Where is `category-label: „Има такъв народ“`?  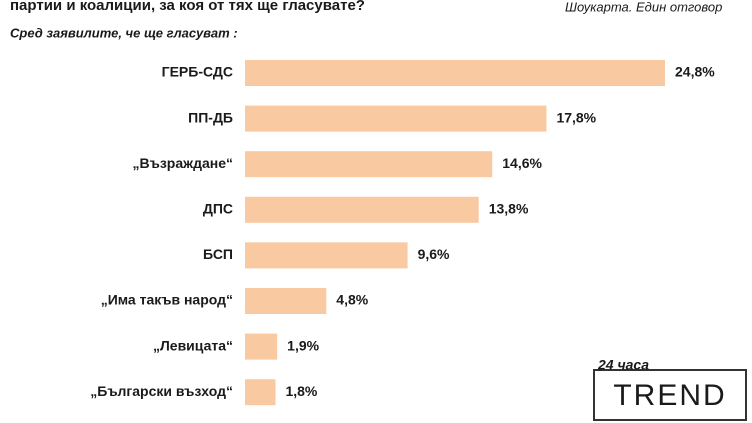 category-label: „Има такъв народ“ is located at coordinates (167, 300).